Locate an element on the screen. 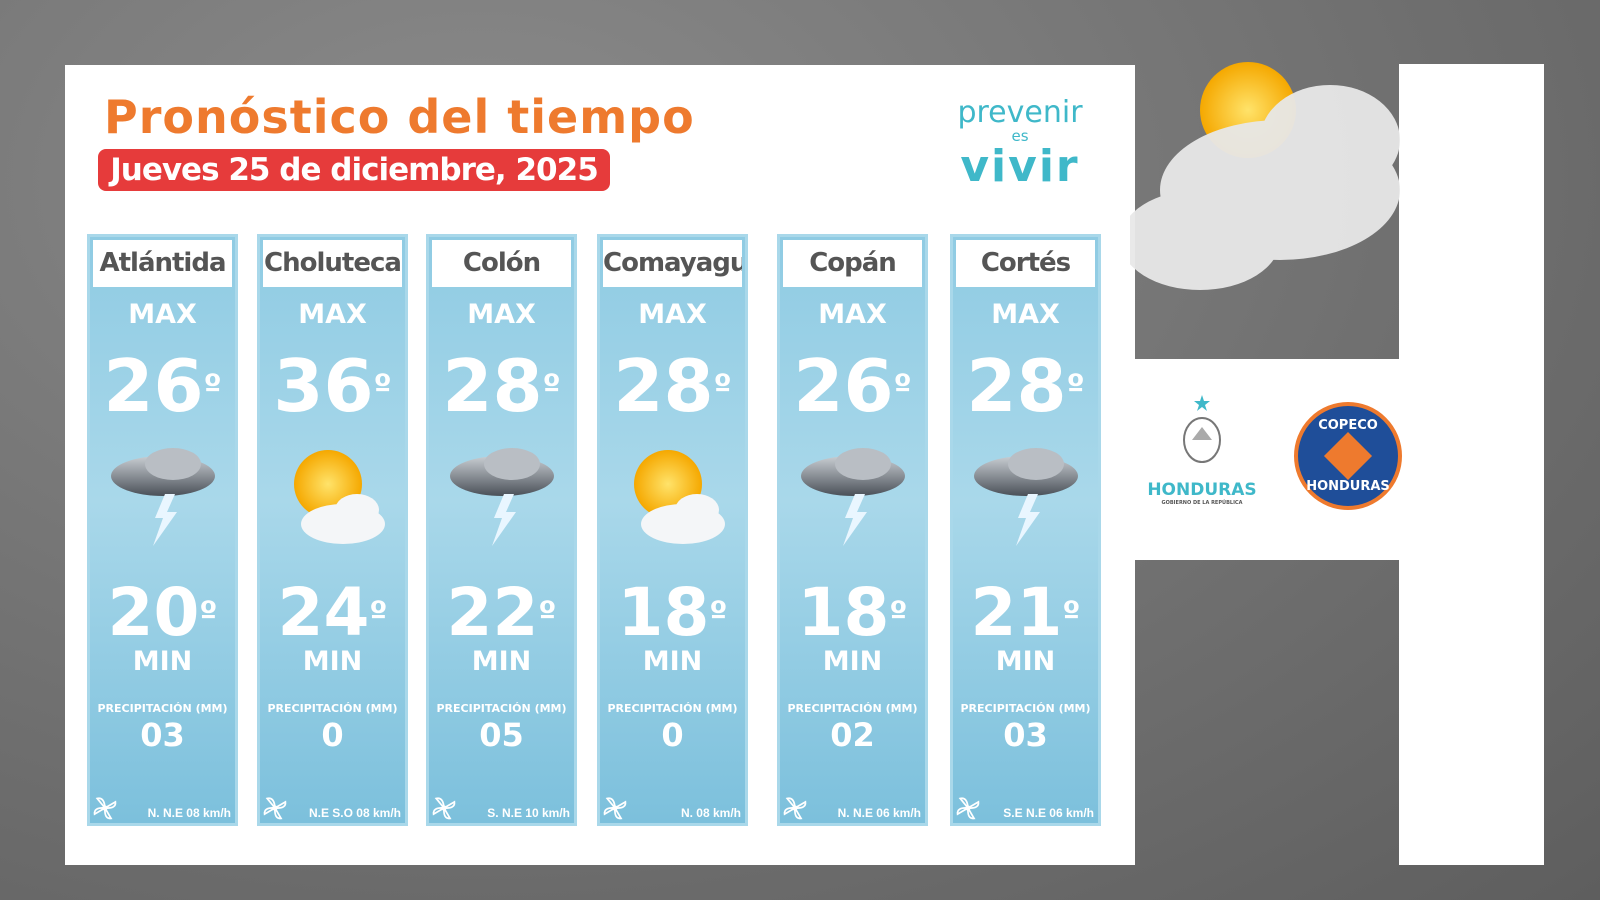  min-temp: 21º is located at coordinates (1025, 613).